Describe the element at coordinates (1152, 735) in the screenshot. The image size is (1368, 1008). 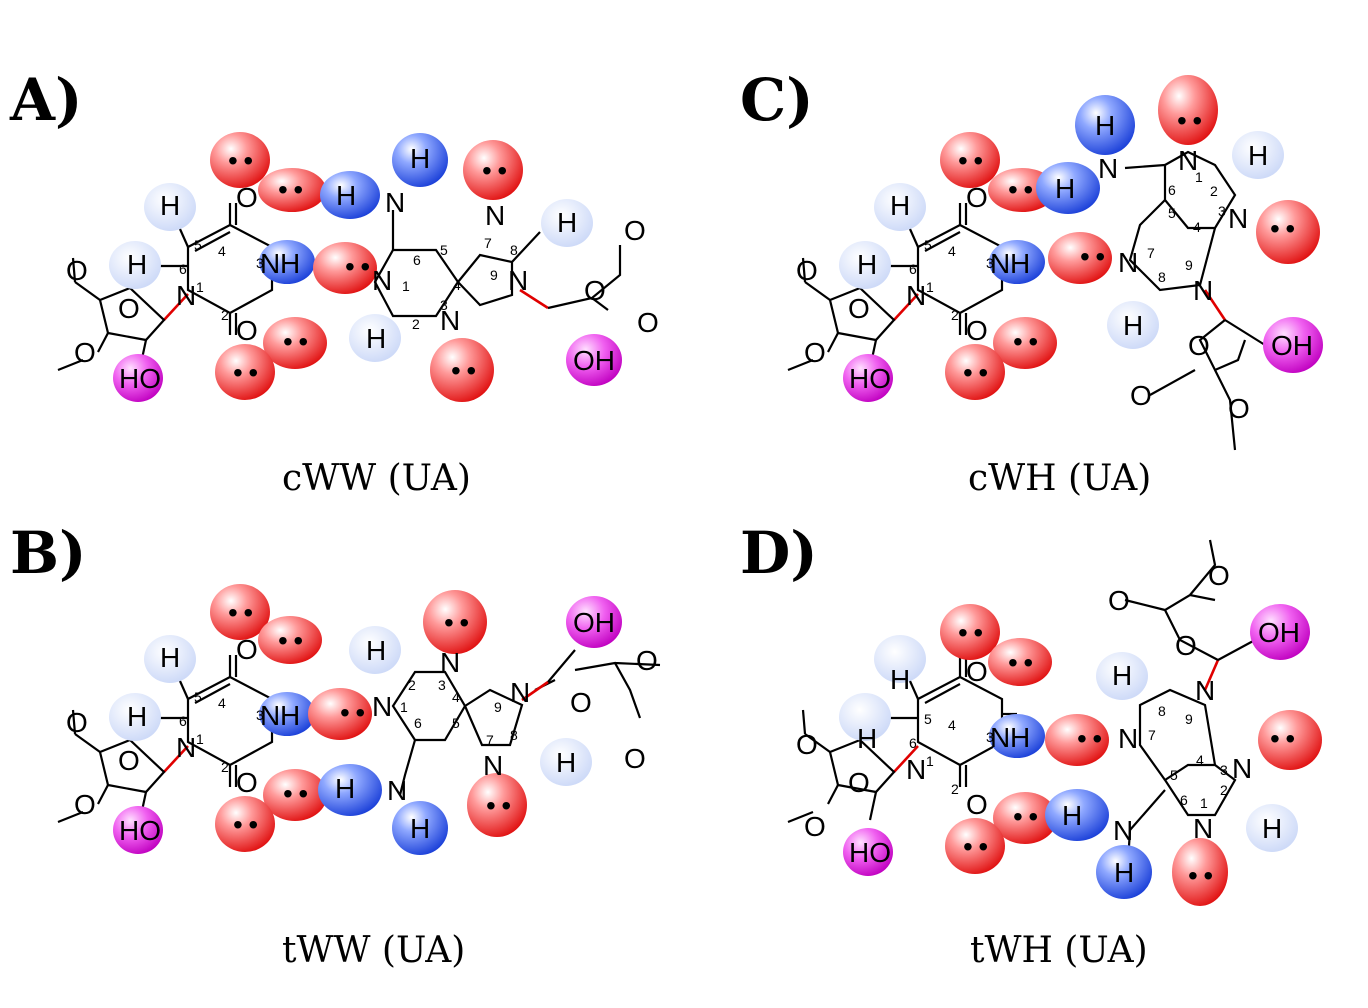
I see `ring-position-number: 7` at that location.